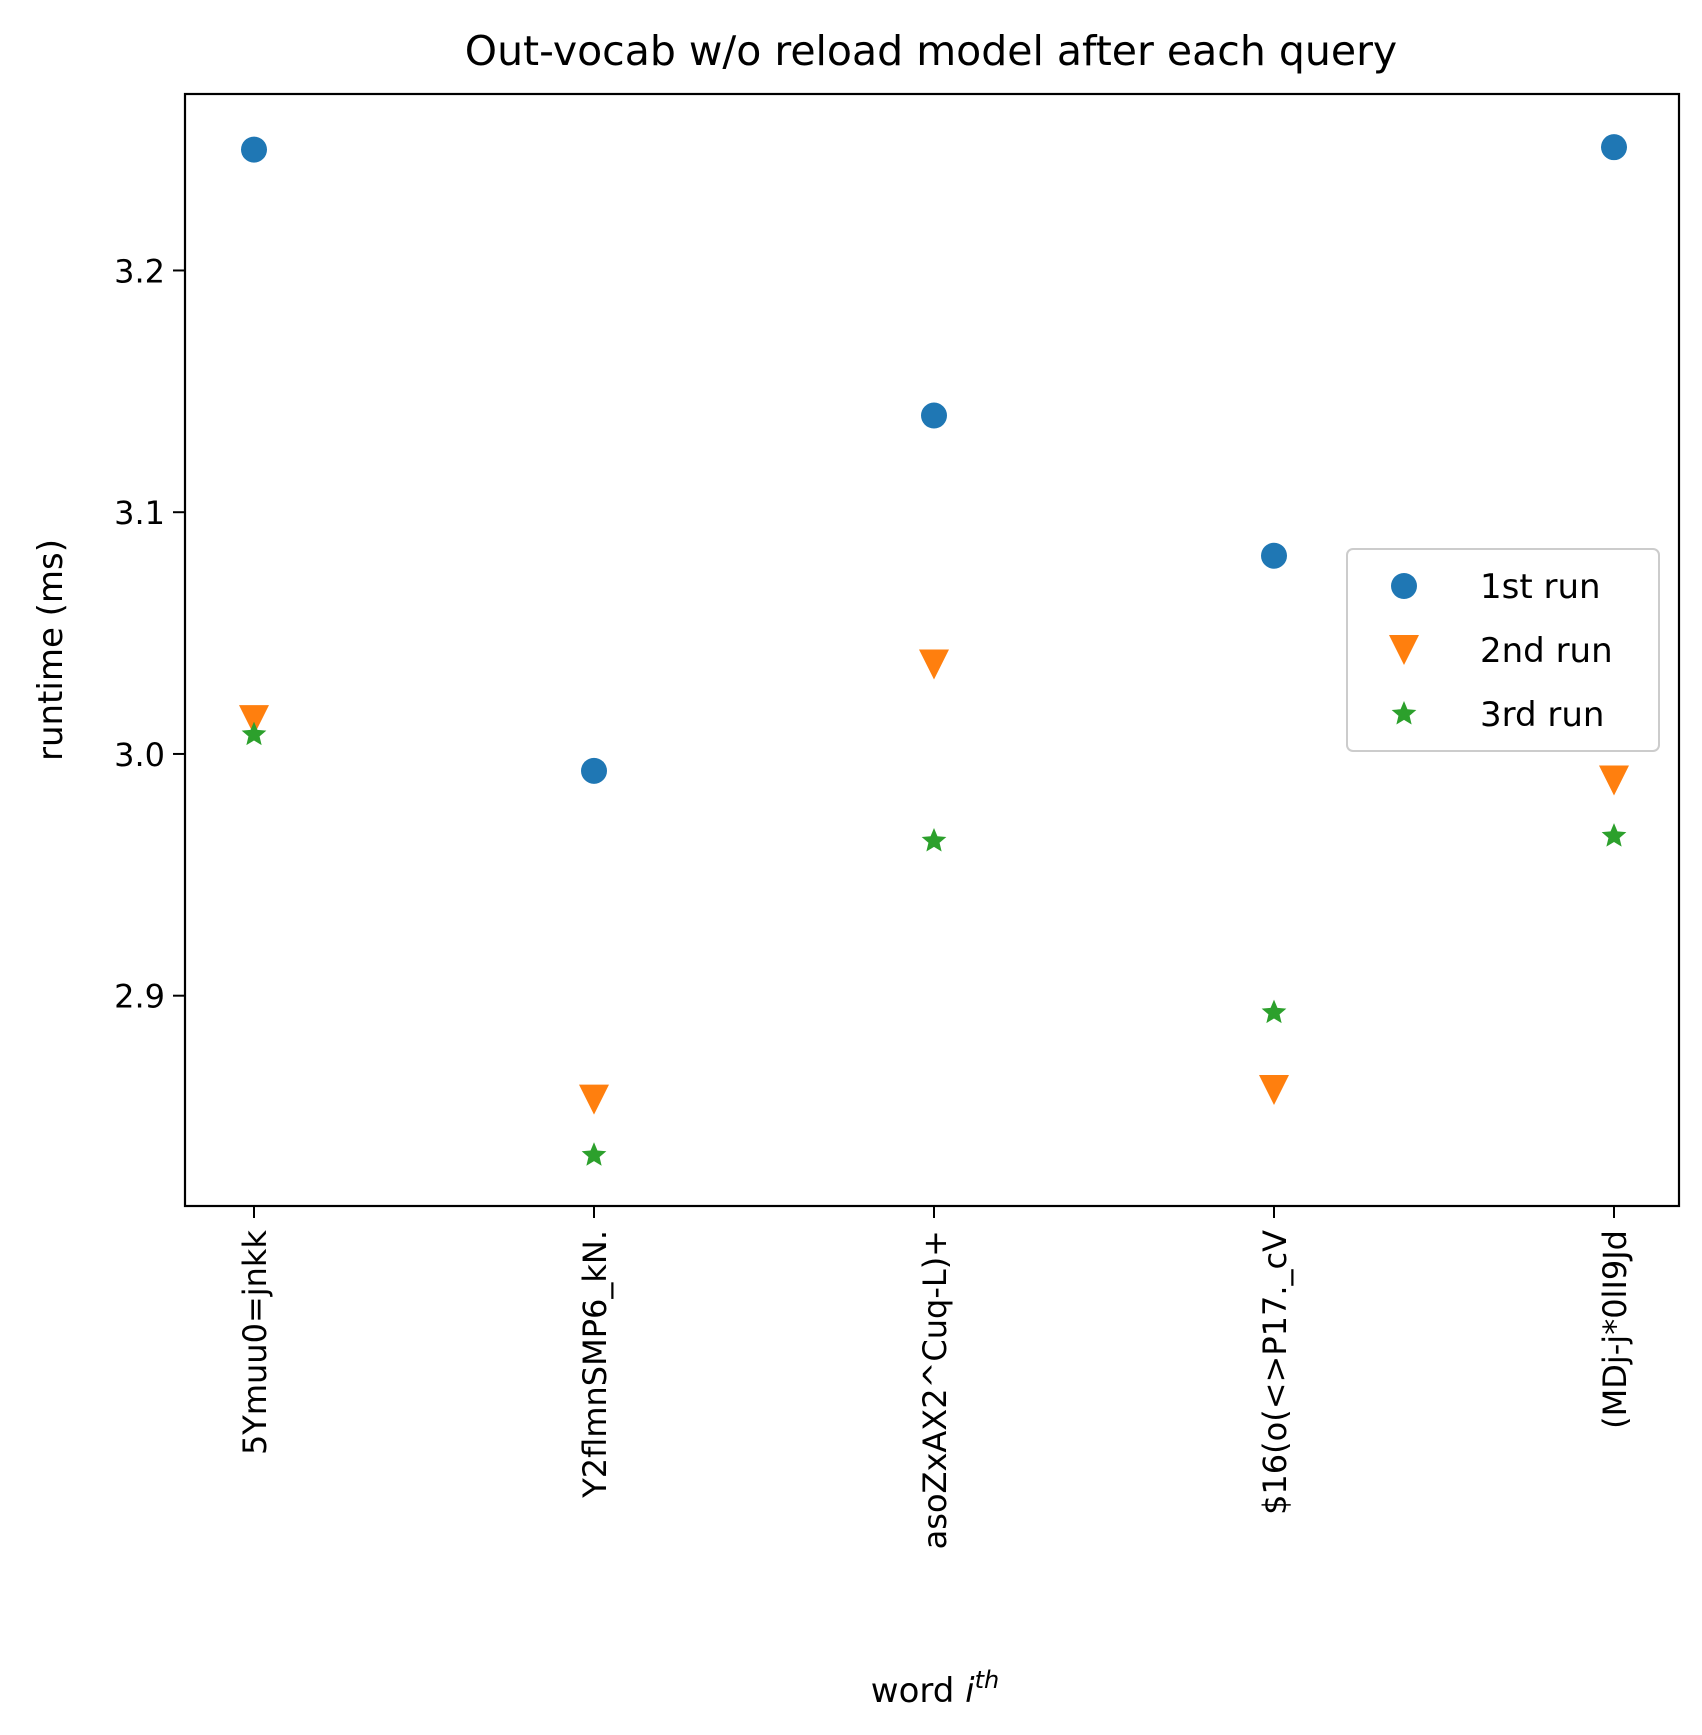 The width and height of the screenshot is (1702, 1735). Describe the element at coordinates (139, 513) in the screenshot. I see `y-tick-label: 3.1` at that location.